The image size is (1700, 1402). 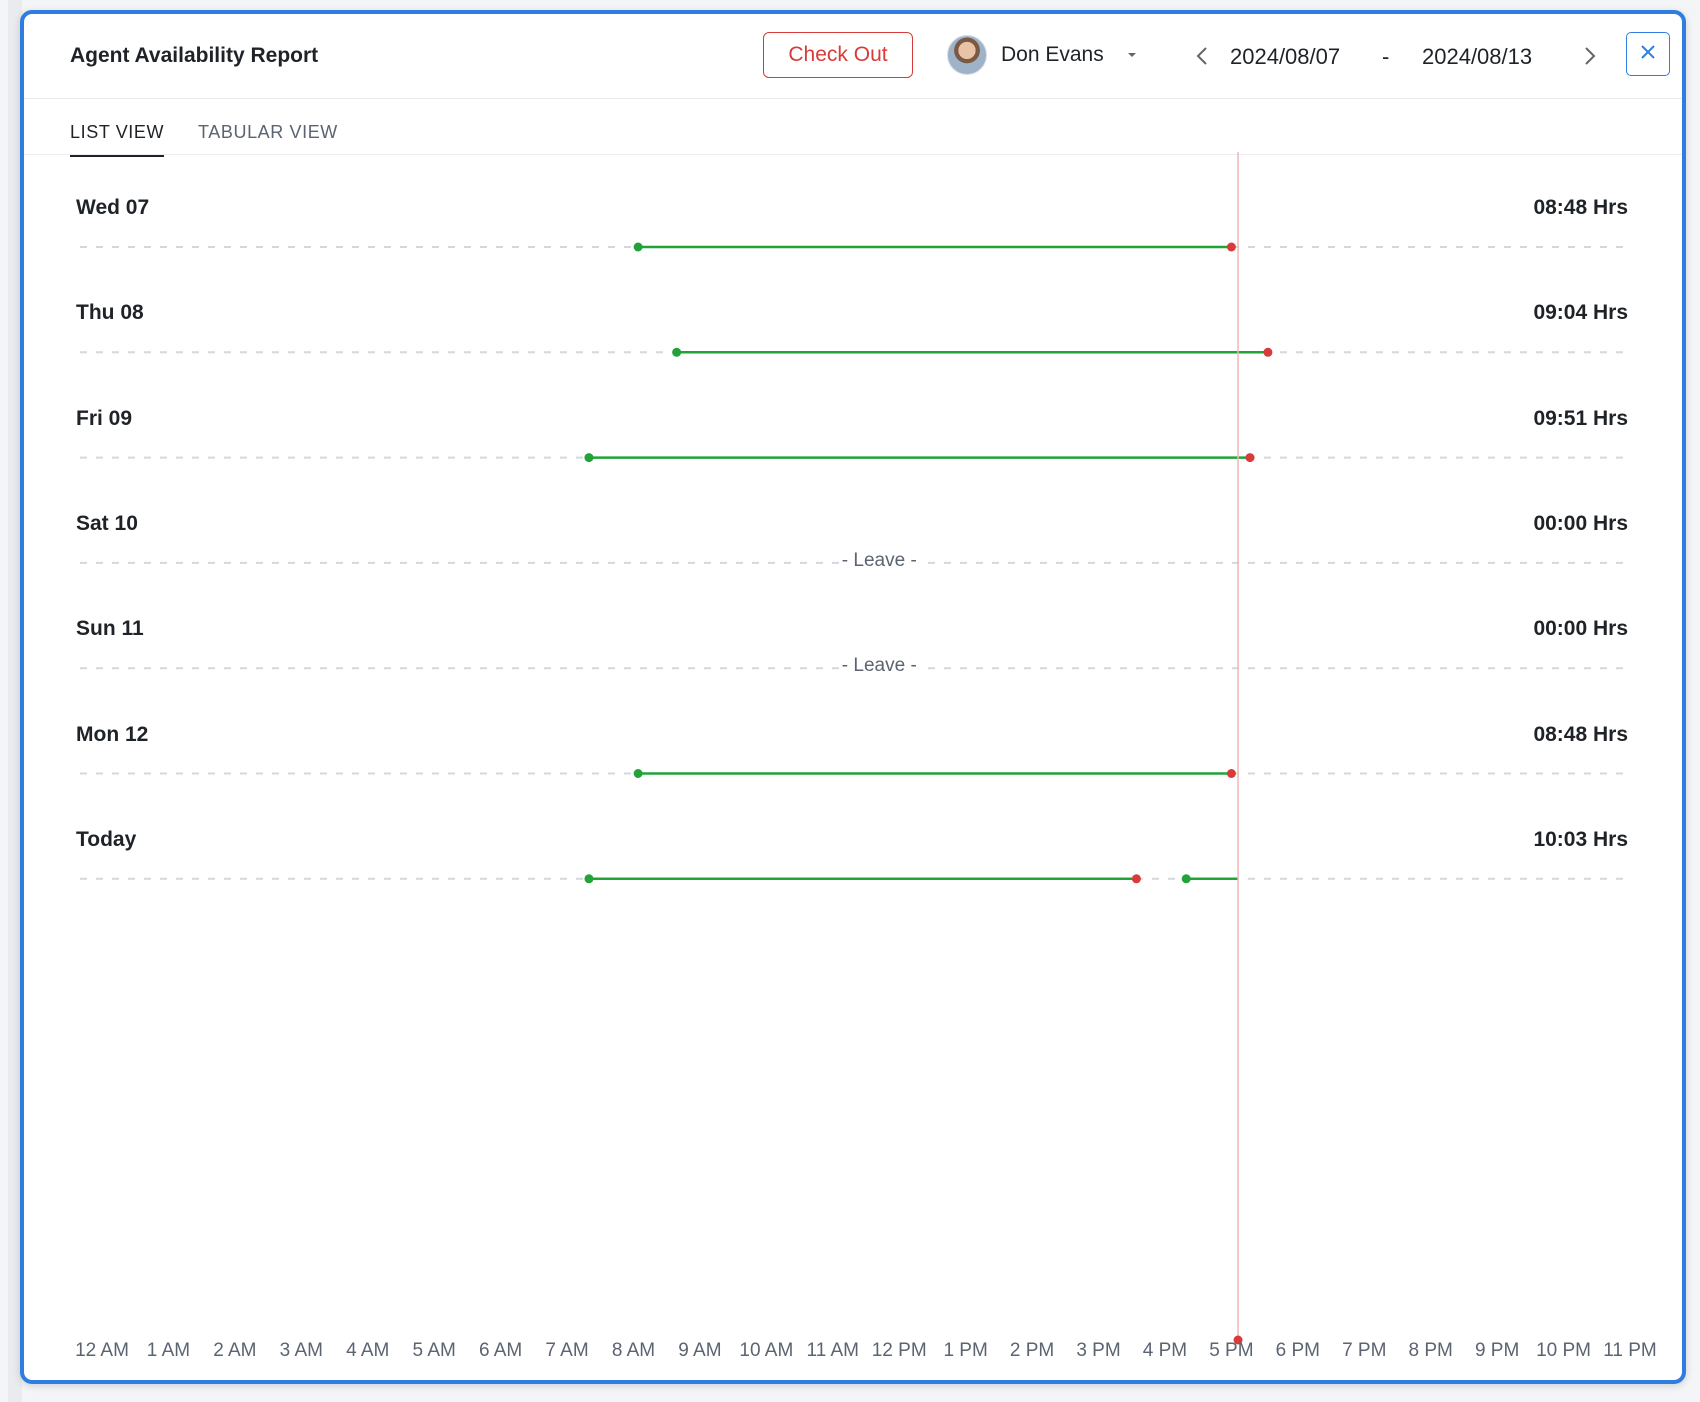 I want to click on day-label: Today, so click(x=106, y=839).